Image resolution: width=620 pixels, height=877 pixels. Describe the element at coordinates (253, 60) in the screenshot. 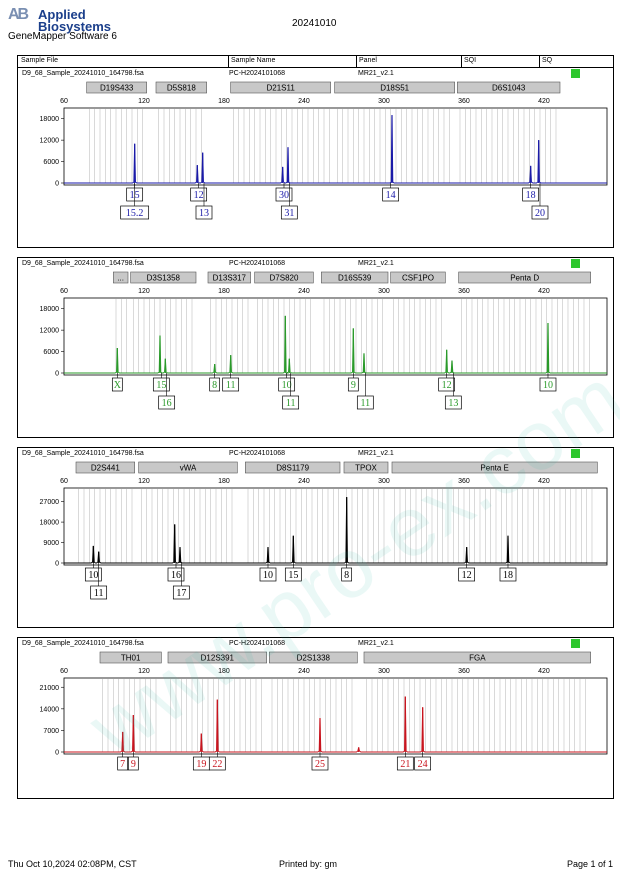

I see `col-sample-name: Sample Name` at that location.